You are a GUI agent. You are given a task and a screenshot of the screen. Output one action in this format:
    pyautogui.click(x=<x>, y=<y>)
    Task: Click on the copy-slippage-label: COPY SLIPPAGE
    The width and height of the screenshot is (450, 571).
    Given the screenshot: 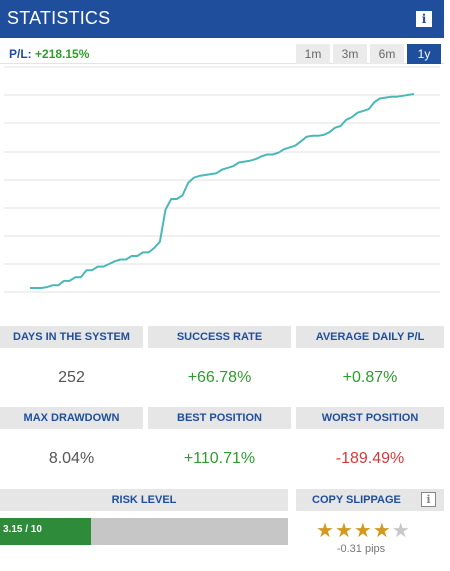 What is the action you would take?
    pyautogui.click(x=370, y=500)
    